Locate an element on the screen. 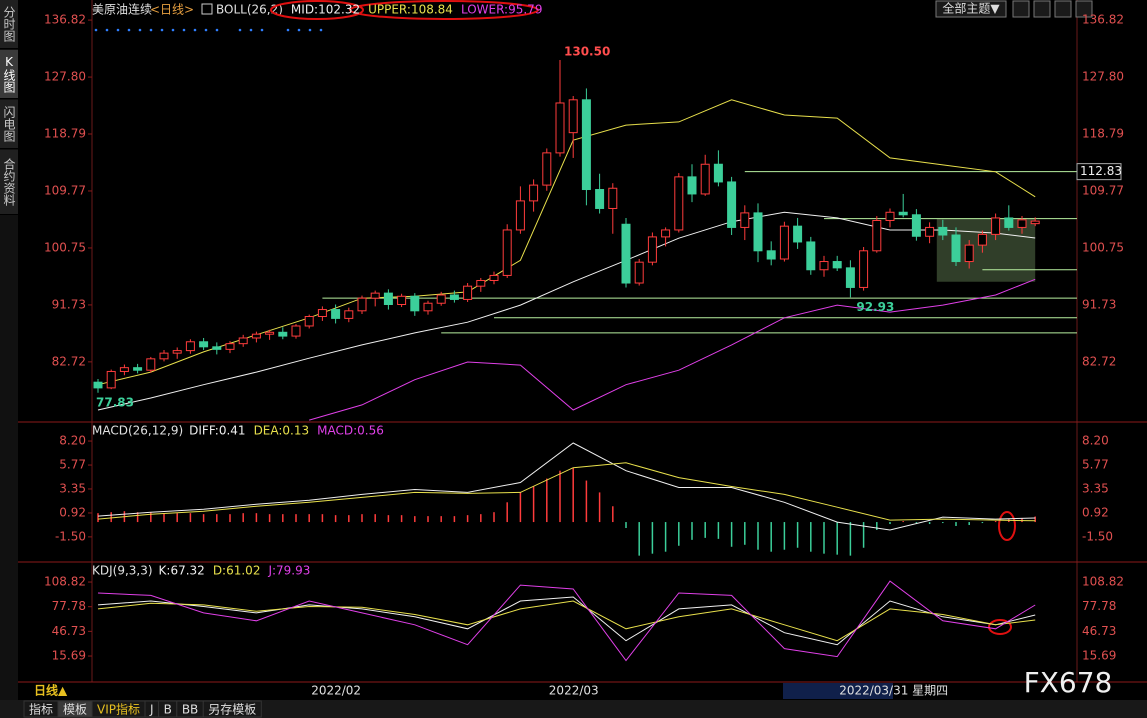  y-tick-label: 3.35 is located at coordinates (72, 488).